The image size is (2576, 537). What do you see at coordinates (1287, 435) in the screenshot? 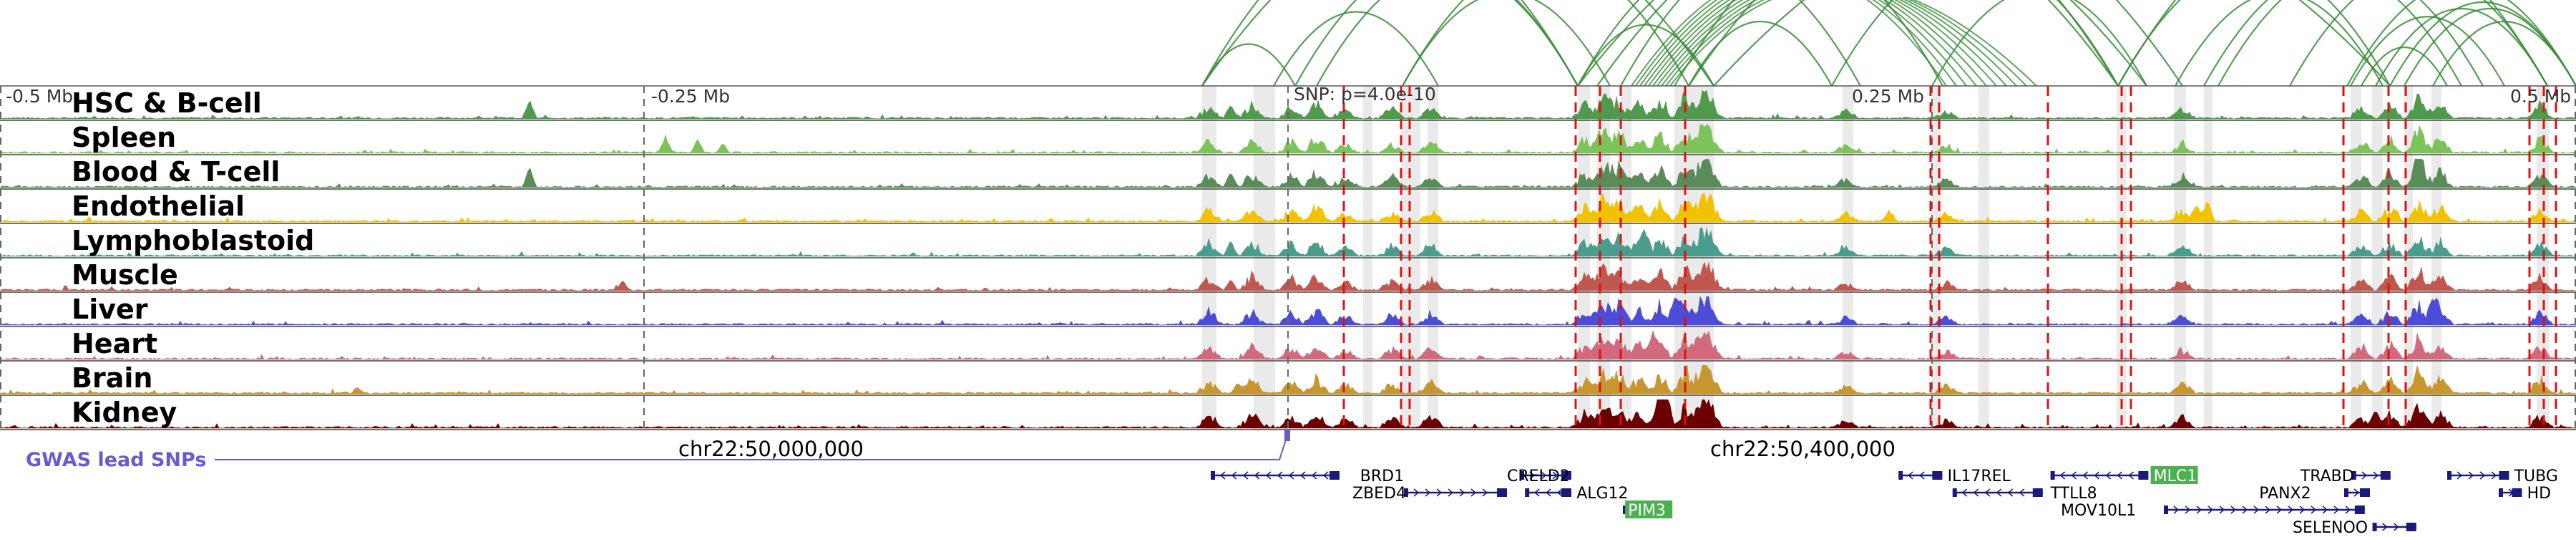
I see `gwas-snp-marker` at bounding box center [1287, 435].